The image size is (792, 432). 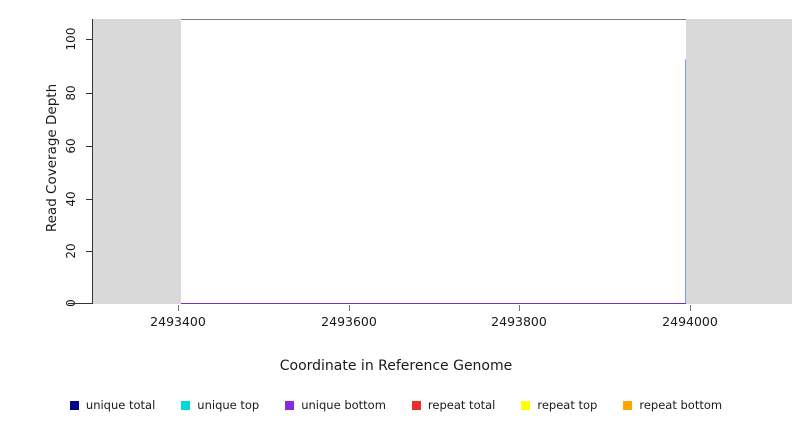 I want to click on repeat-region-right, so click(x=739, y=161).